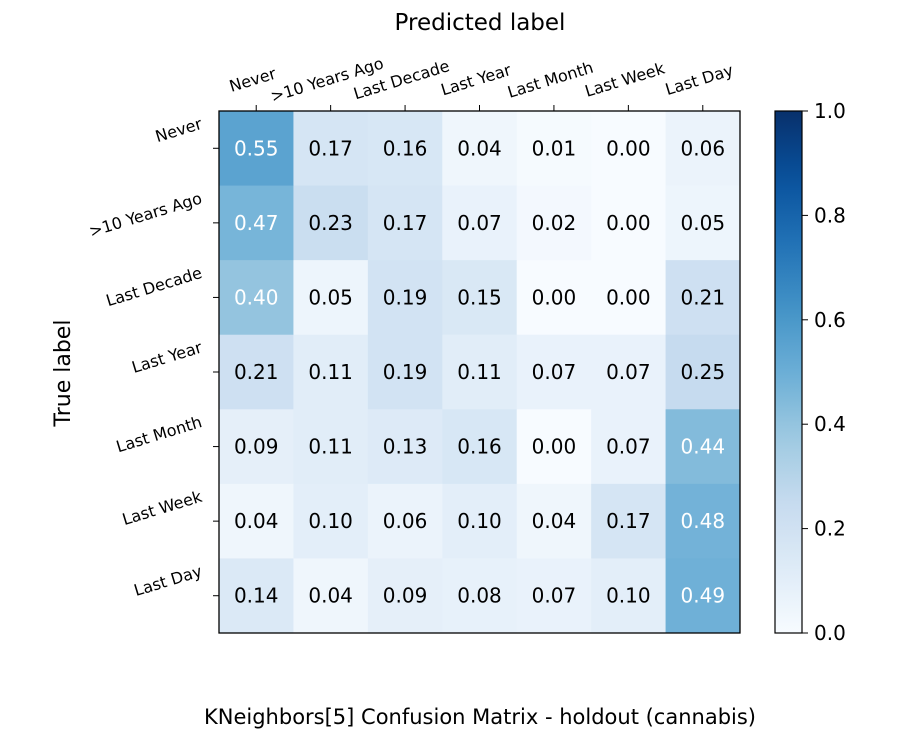  What do you see at coordinates (625, 79) in the screenshot?
I see `x-tick-label: Last Week` at bounding box center [625, 79].